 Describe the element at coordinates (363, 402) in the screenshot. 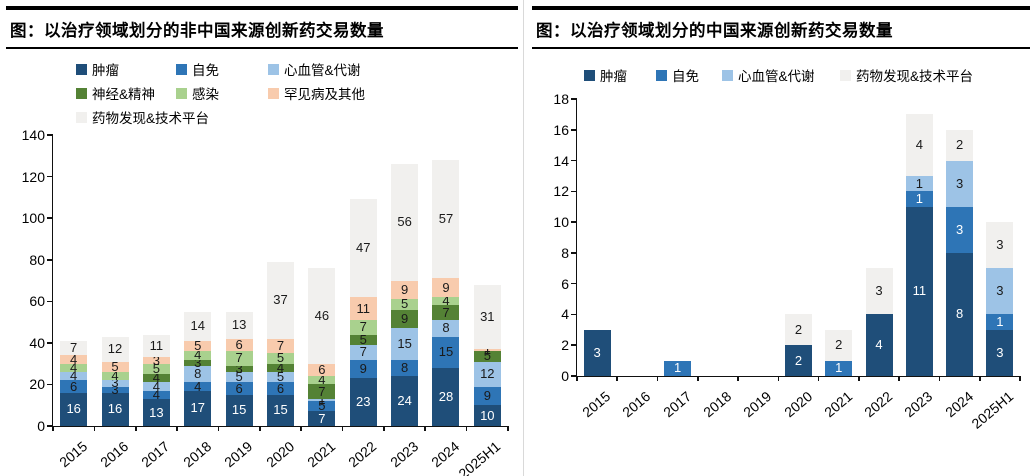

I see `segment-value-label: 23` at that location.